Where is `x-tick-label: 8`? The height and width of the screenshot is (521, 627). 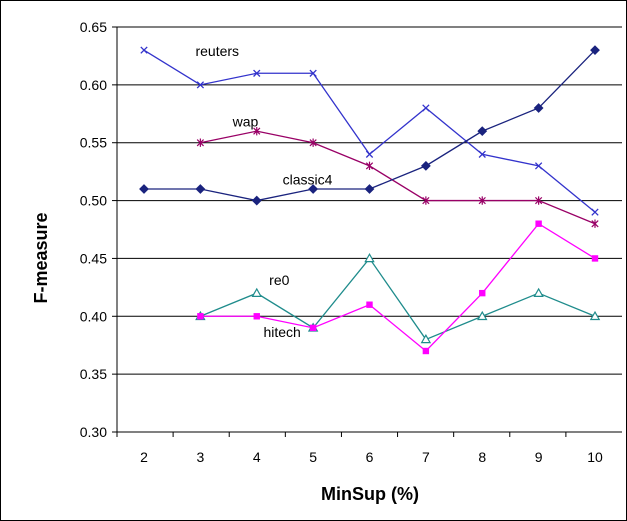 x-tick-label: 8 is located at coordinates (482, 457).